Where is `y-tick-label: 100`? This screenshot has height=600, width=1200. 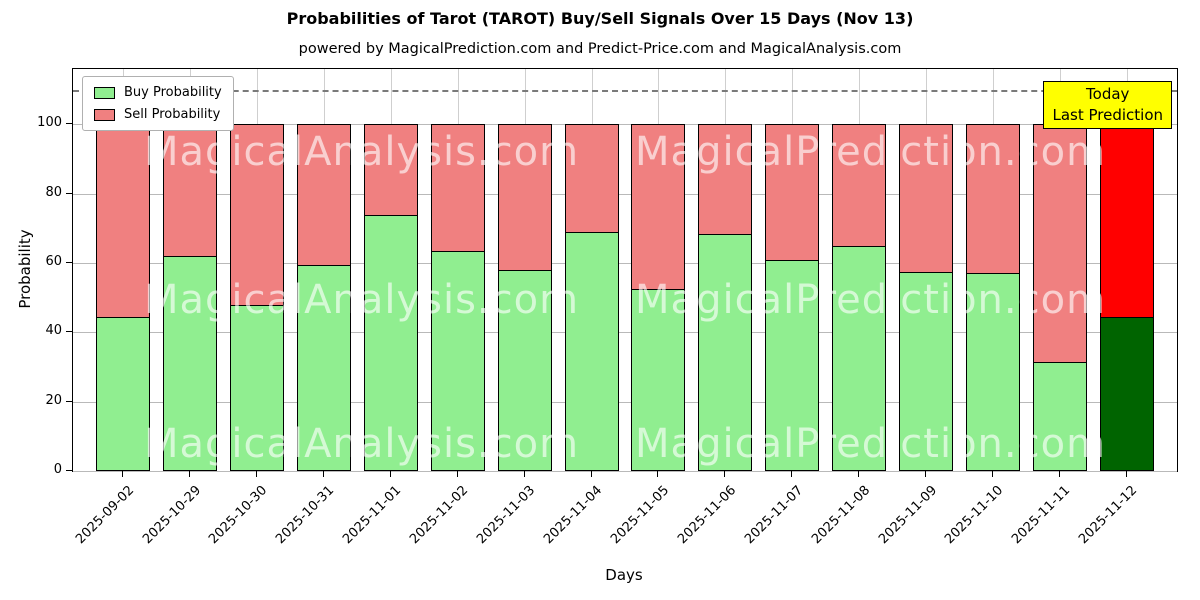
y-tick-label: 100 is located at coordinates (49, 123).